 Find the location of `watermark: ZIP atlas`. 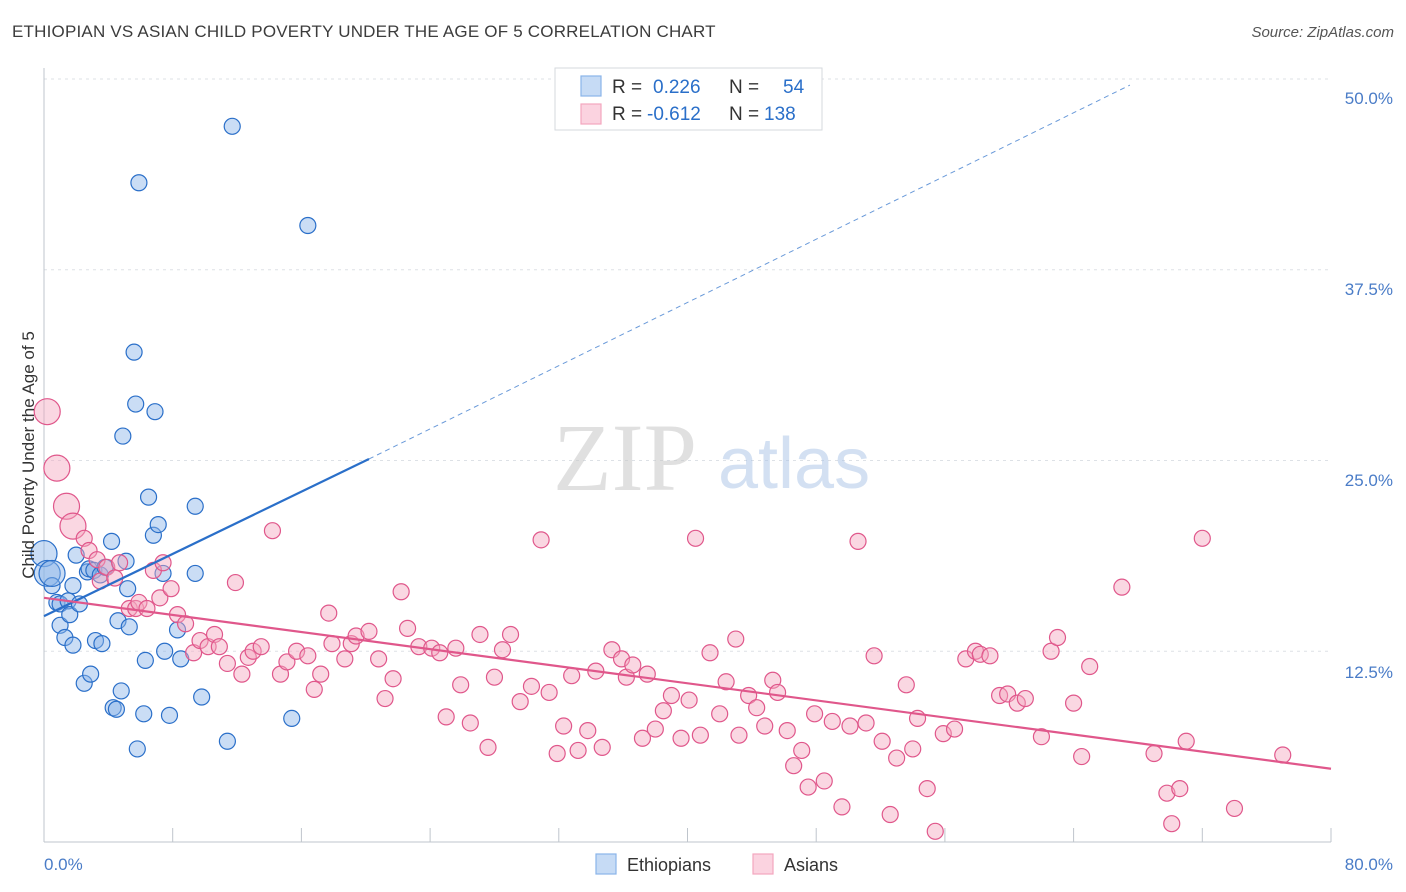

watermark: ZIP atlas is located at coordinates (711, 457).